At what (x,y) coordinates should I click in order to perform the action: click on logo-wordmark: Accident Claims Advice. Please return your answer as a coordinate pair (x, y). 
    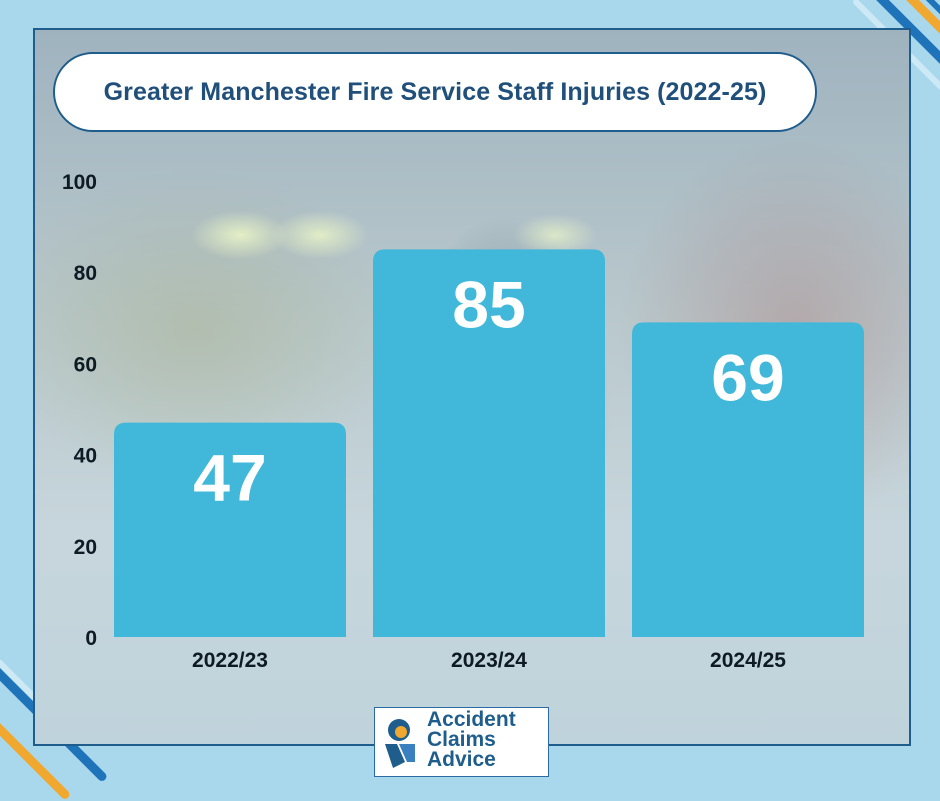
    Looking at the image, I should click on (487, 739).